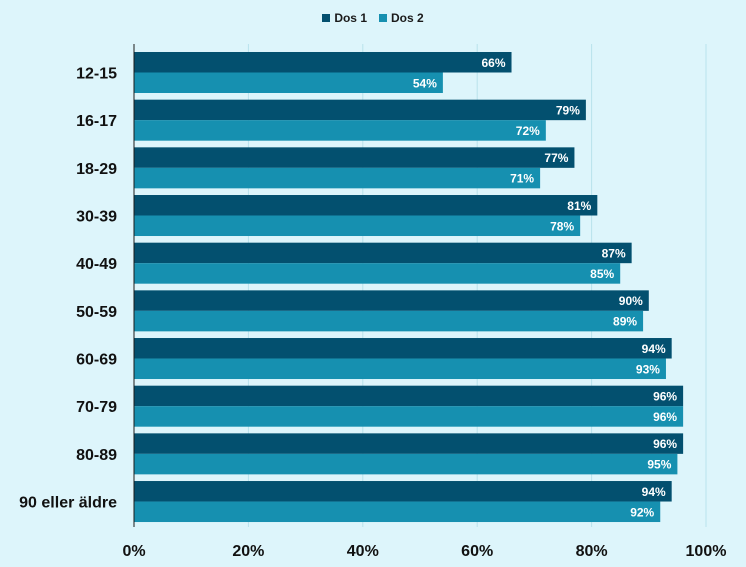  What do you see at coordinates (706, 551) in the screenshot?
I see `x-tick-label: 100%` at bounding box center [706, 551].